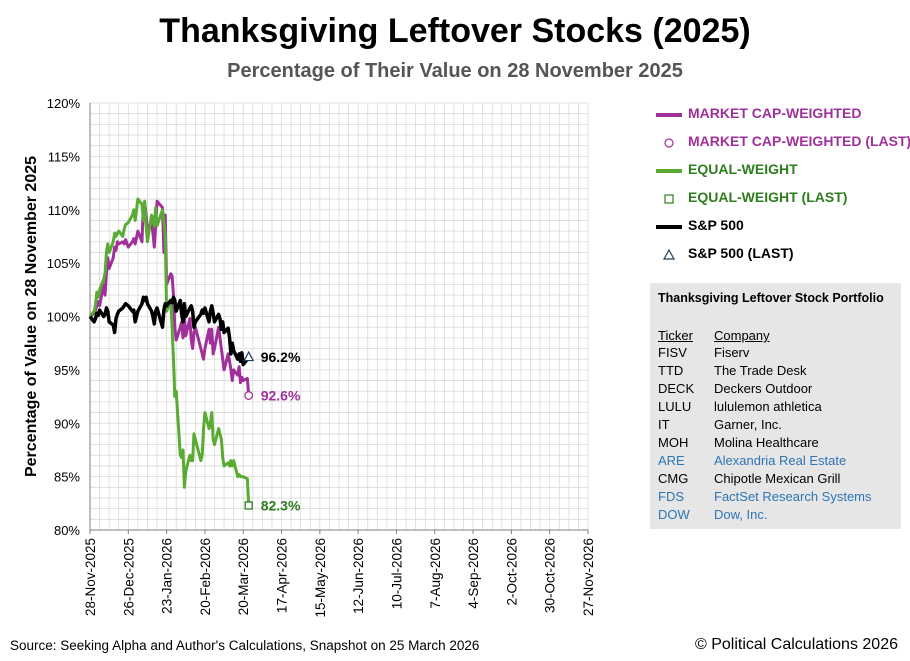  I want to click on x-tick-label: 7-Aug-2026, so click(435, 573).